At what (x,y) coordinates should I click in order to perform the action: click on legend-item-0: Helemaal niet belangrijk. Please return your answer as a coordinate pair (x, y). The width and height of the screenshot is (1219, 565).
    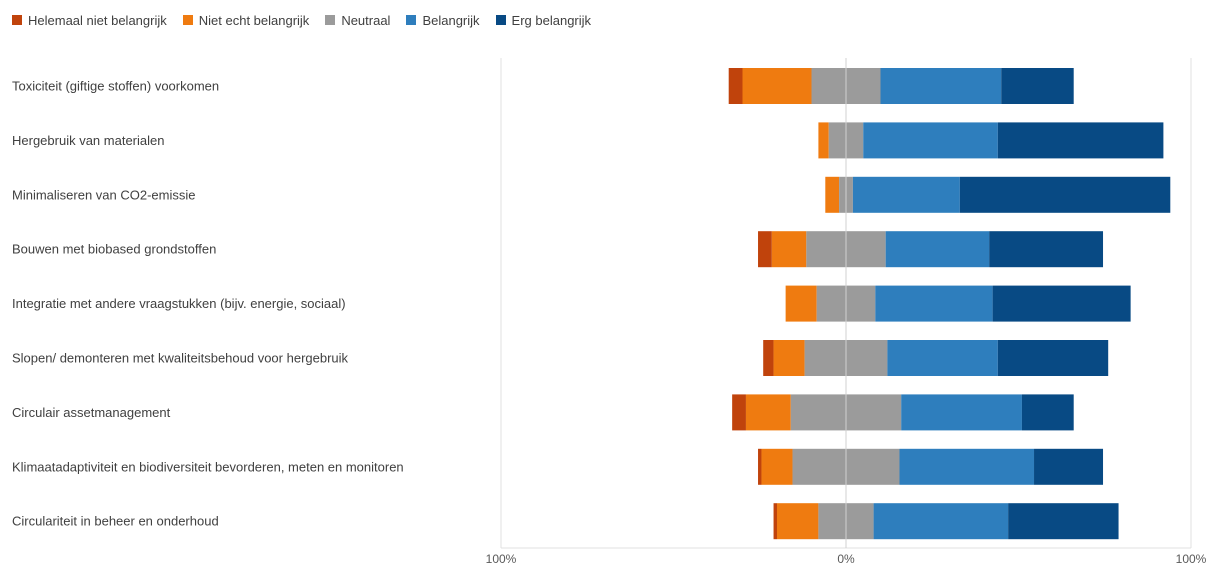
    Looking at the image, I should click on (89, 20).